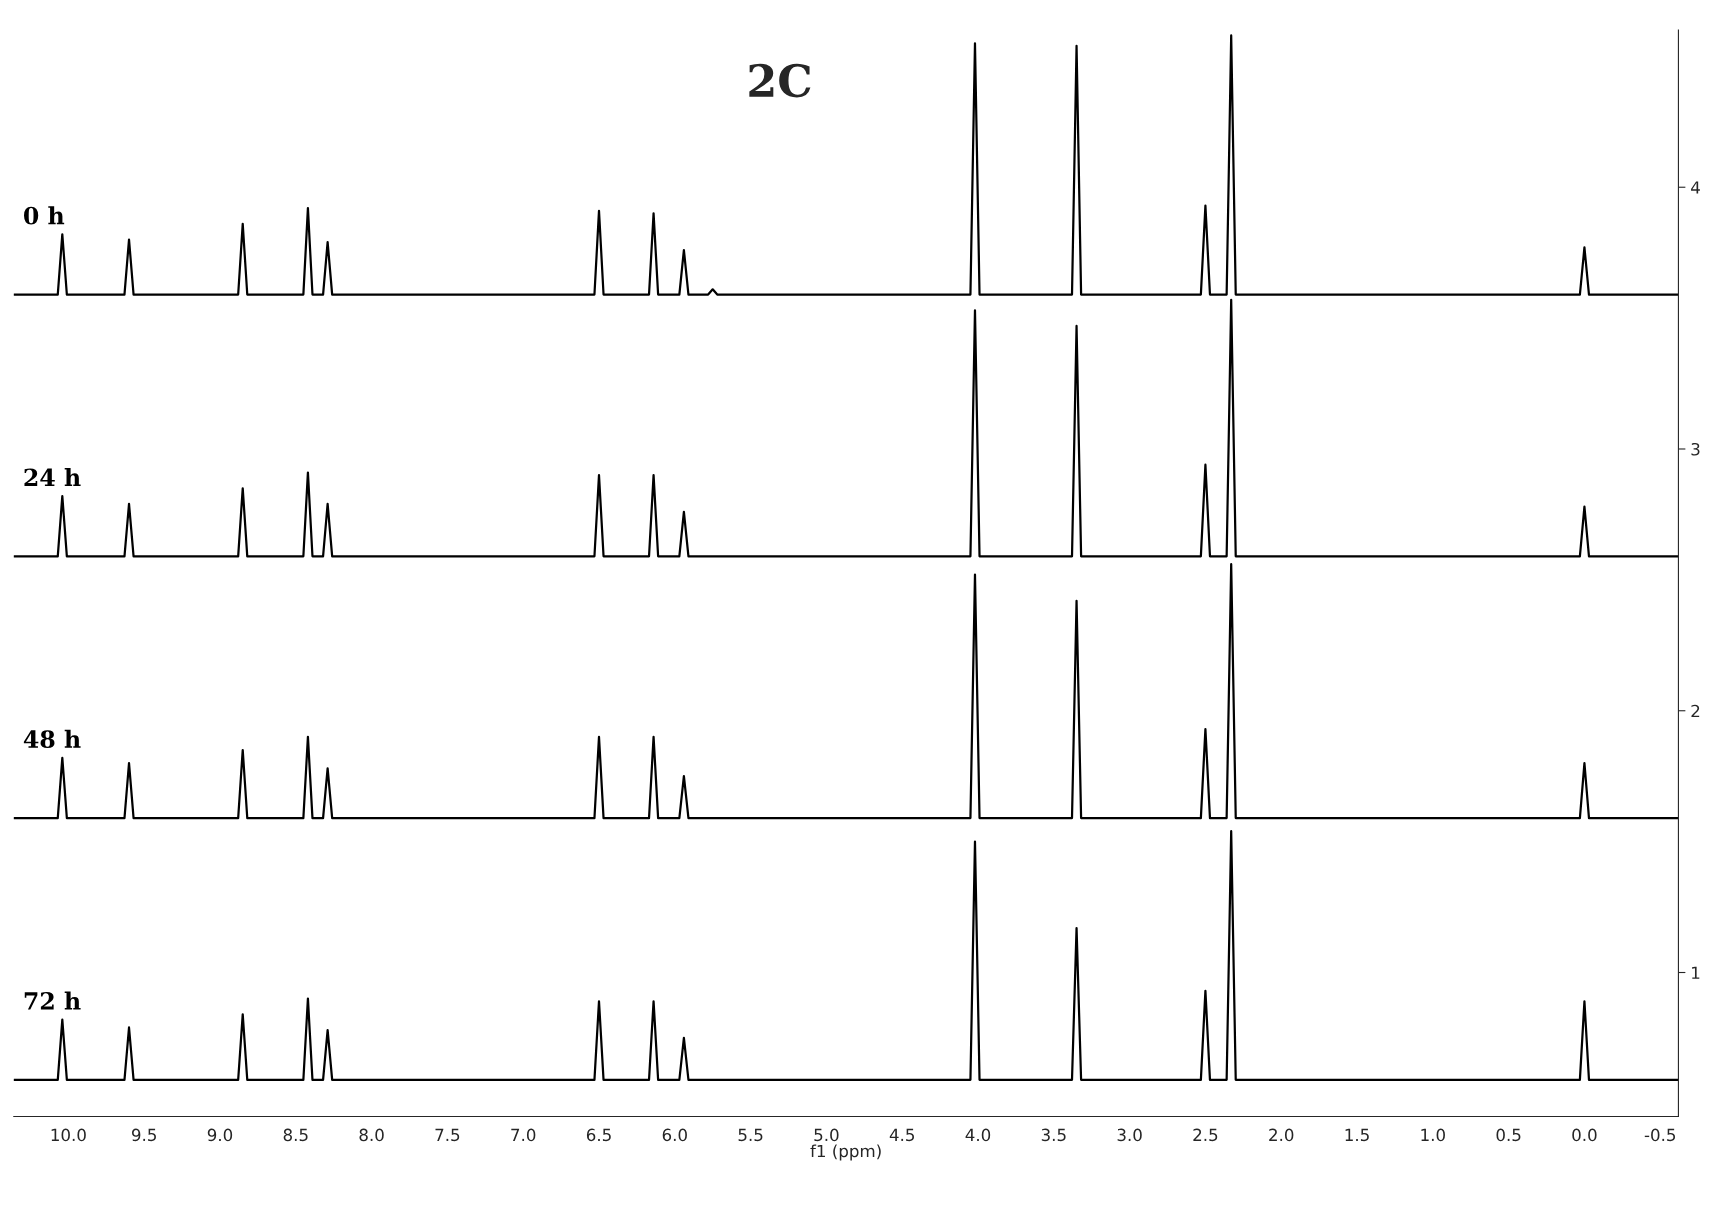 This screenshot has width=1725, height=1207. I want to click on x-tick-label: 8.5, so click(295, 1135).